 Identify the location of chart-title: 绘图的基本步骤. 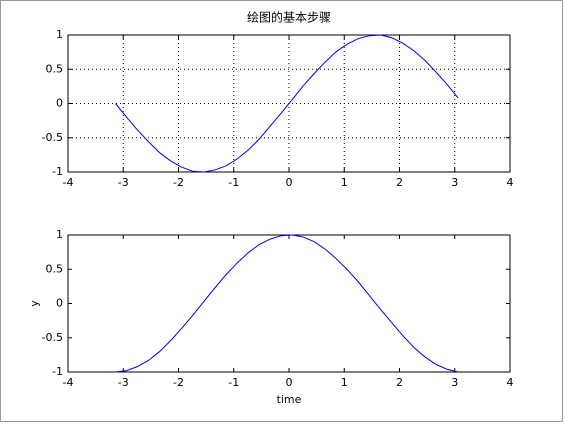
(289, 17).